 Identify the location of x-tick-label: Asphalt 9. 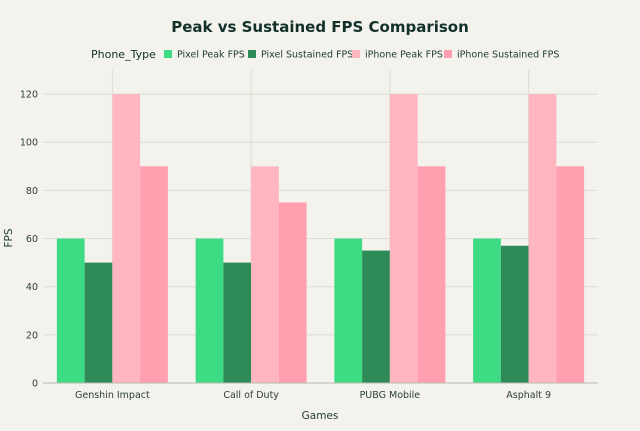
(528, 395).